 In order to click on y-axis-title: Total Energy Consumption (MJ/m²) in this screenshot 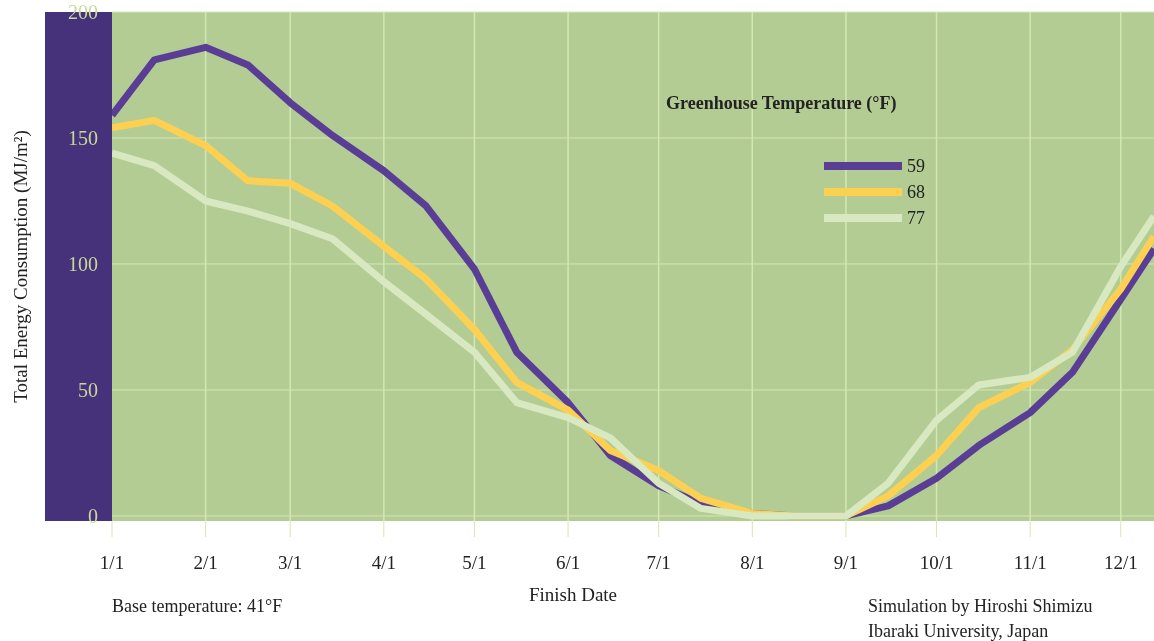, I will do `click(21, 266)`.